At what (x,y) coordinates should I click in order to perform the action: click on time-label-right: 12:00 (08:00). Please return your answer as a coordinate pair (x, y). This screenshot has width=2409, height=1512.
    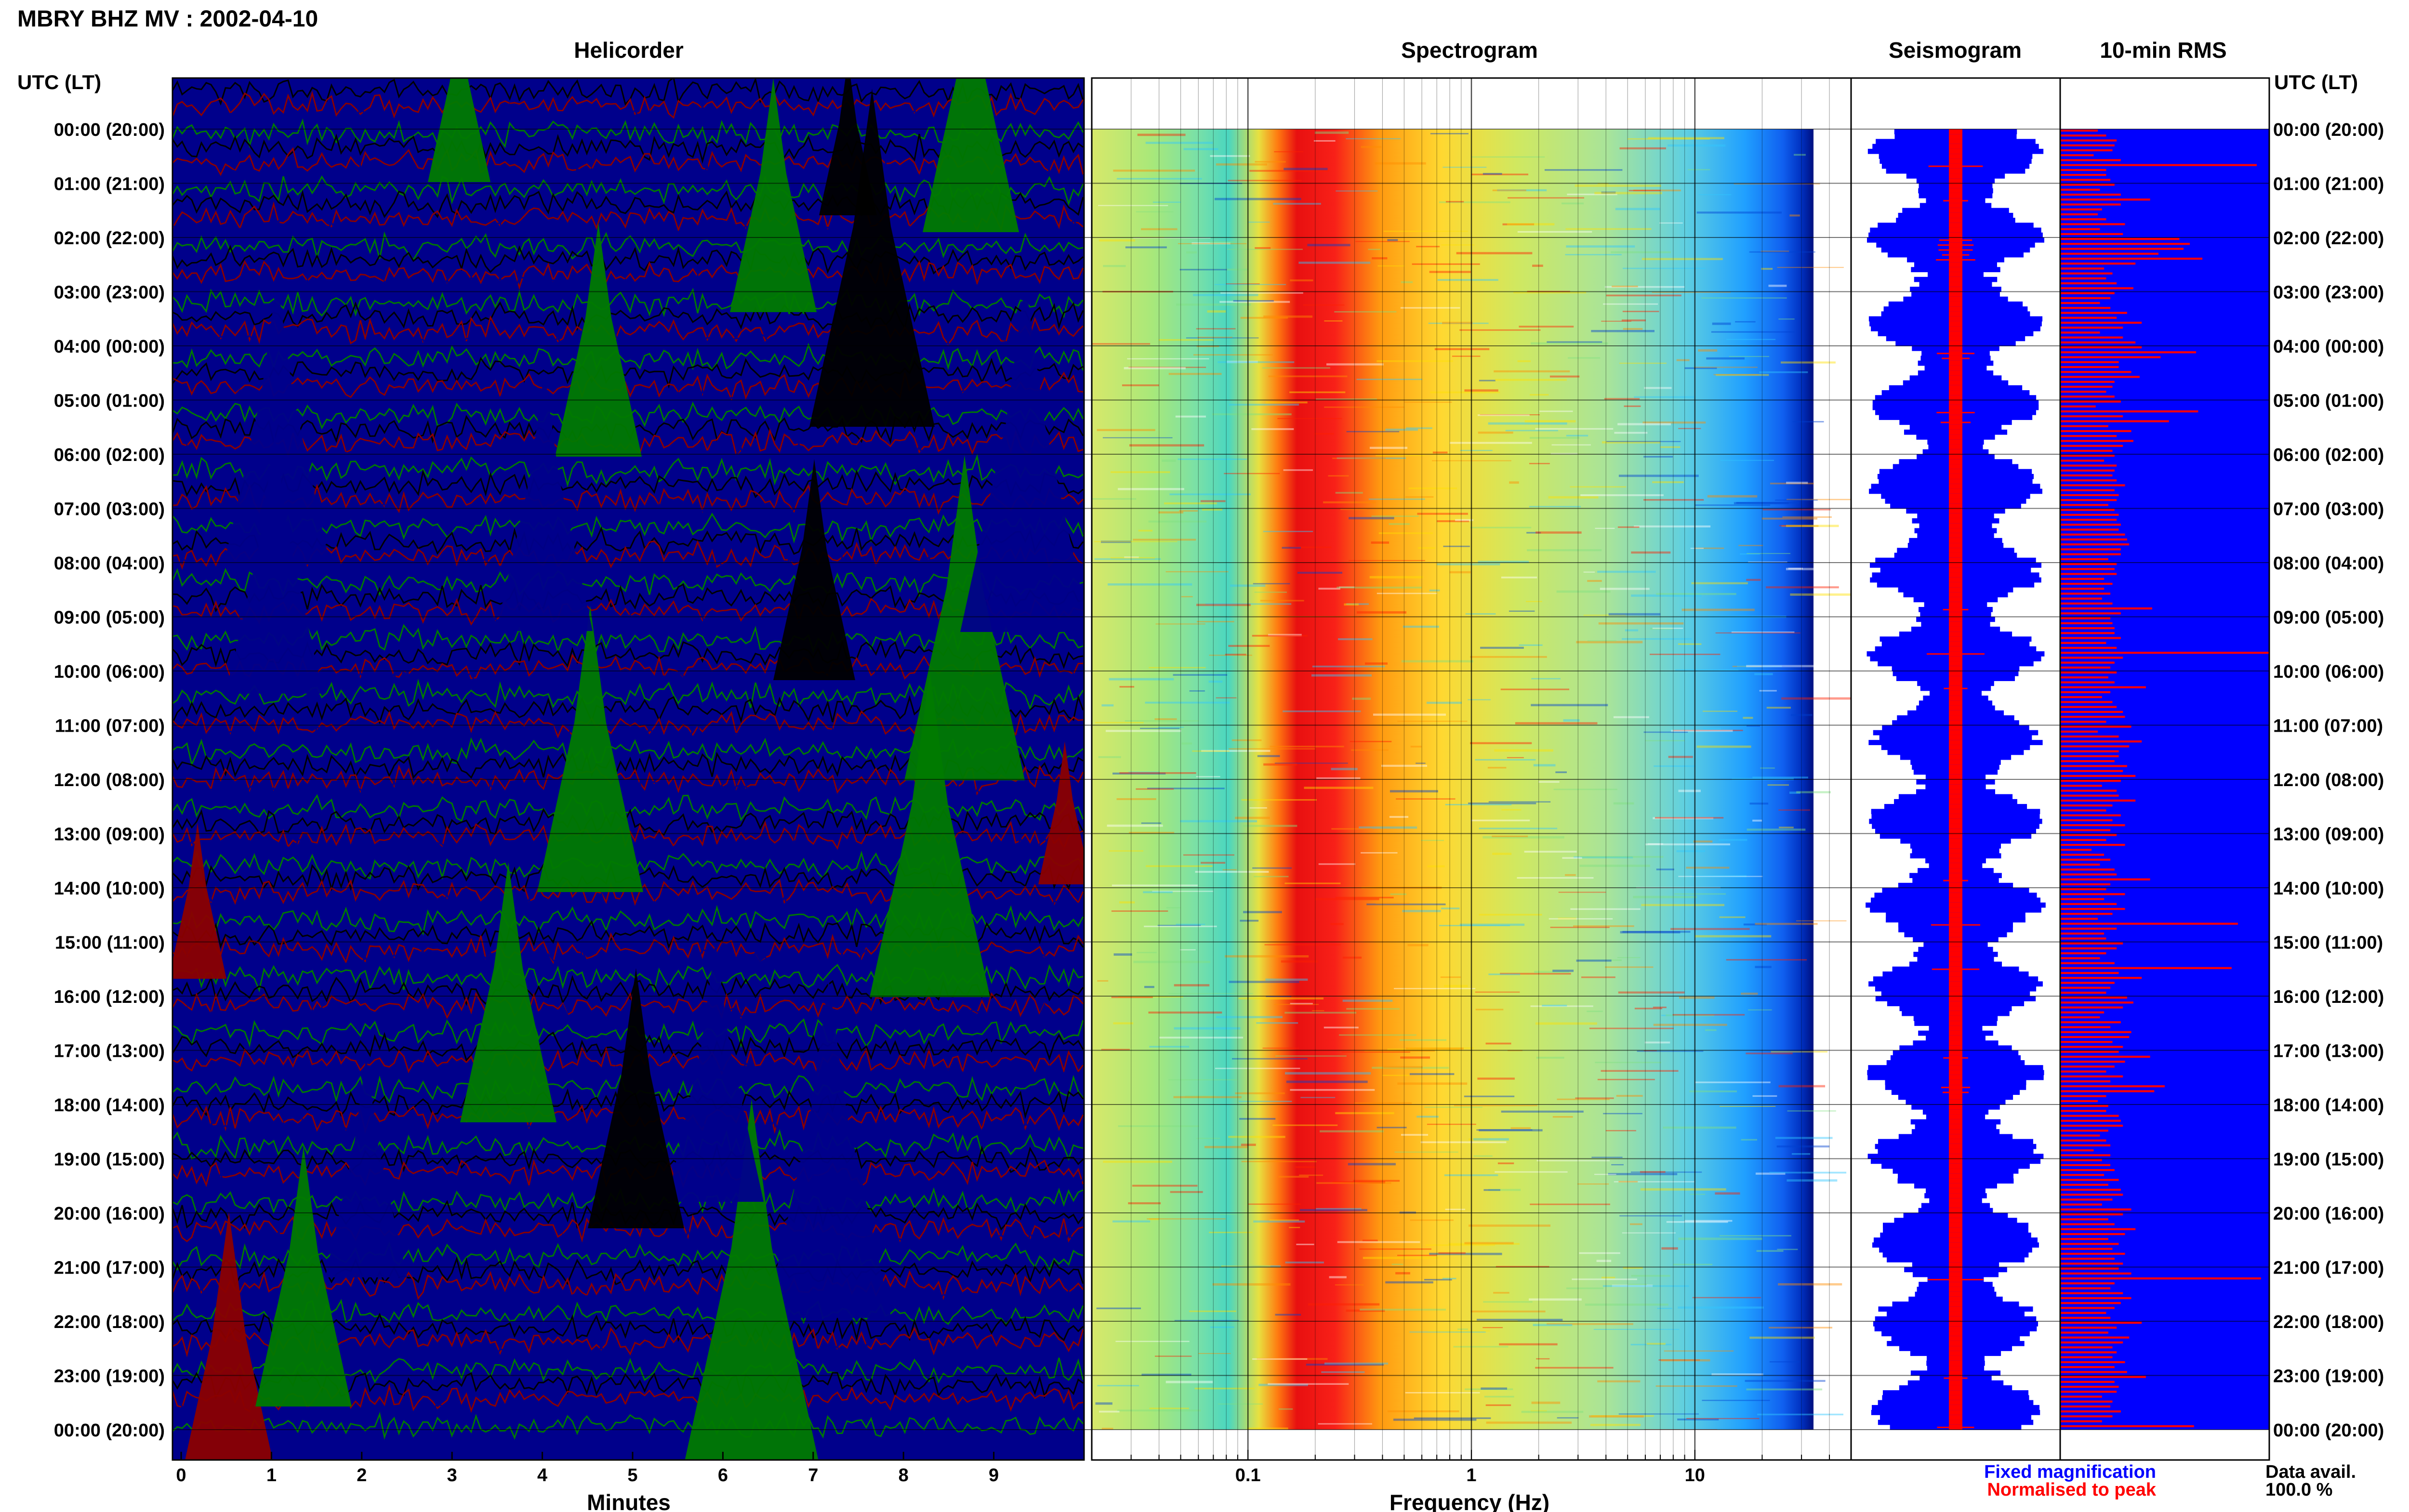
    Looking at the image, I should click on (2328, 780).